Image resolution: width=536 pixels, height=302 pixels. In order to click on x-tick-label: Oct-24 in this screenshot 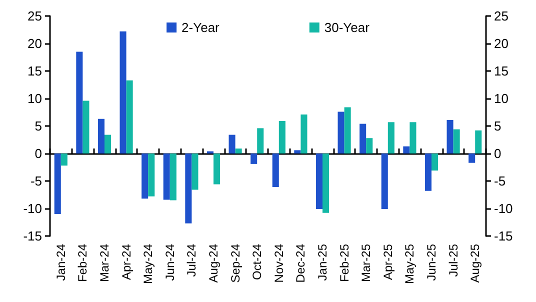, I will do `click(257, 262)`.